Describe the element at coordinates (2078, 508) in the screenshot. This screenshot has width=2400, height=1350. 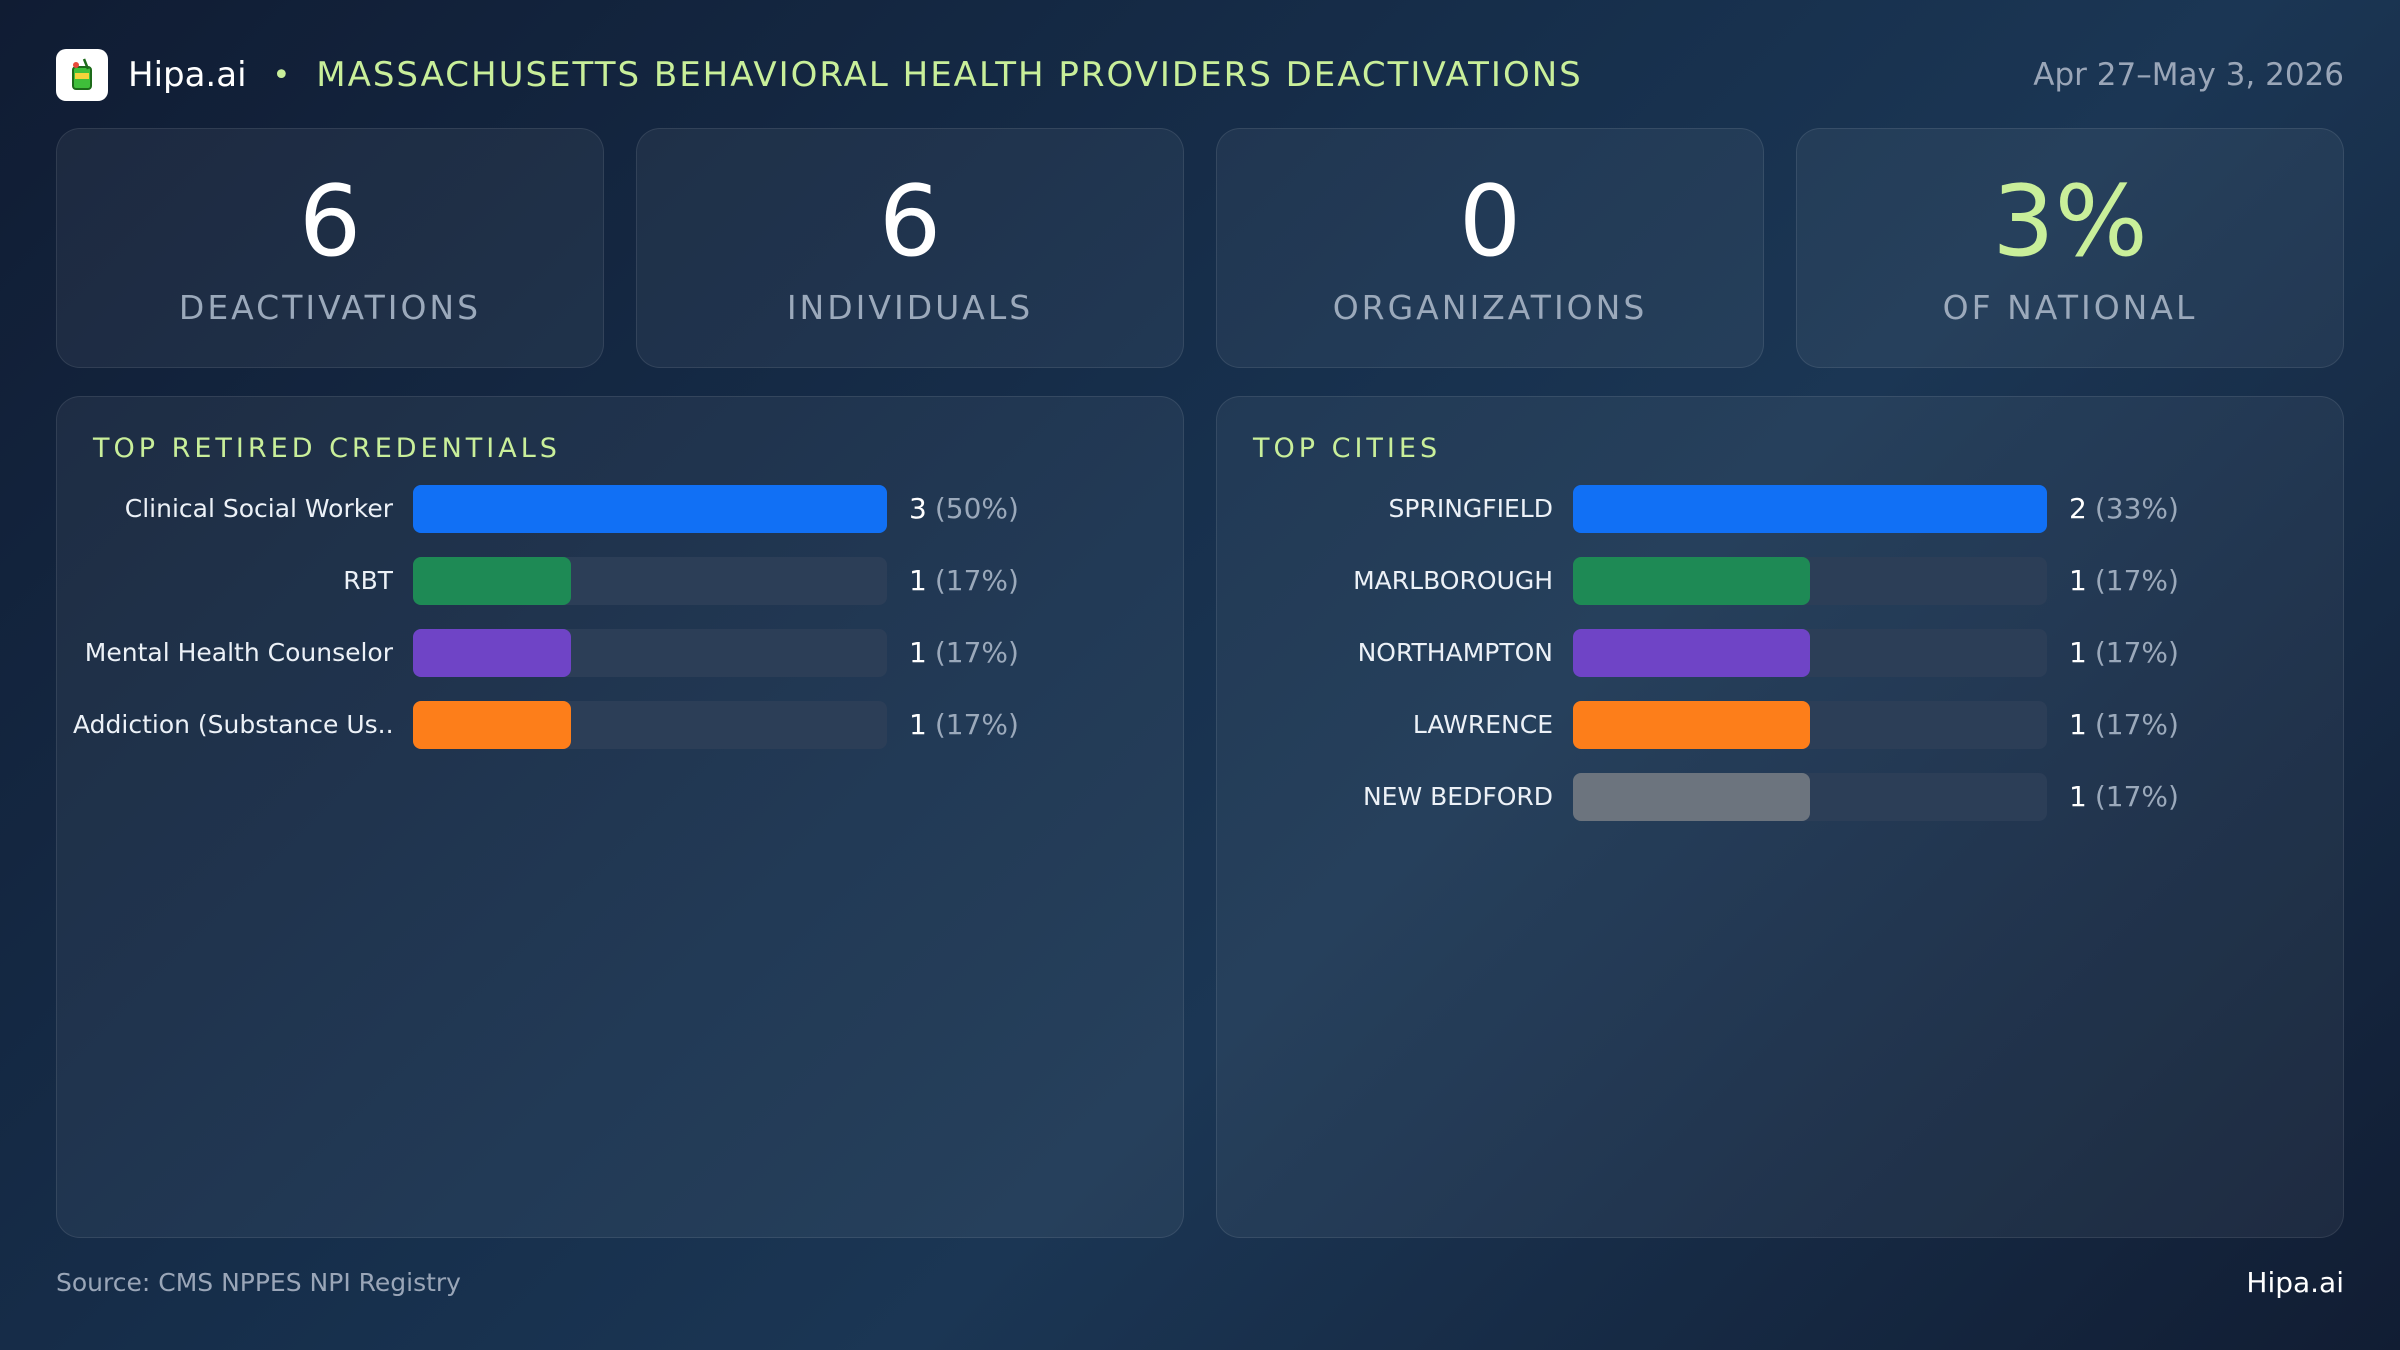
I see `bar-value: 2` at that location.